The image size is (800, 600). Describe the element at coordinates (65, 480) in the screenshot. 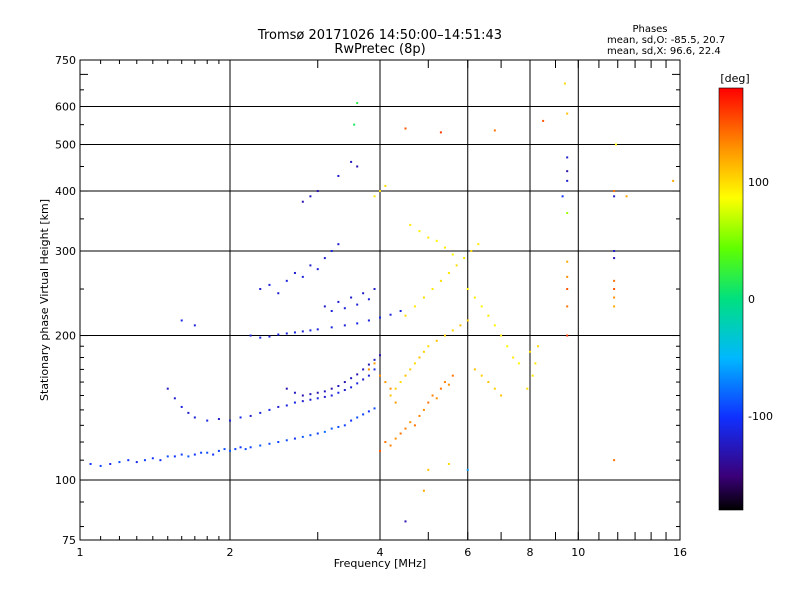

I see `y-tick-label: 100` at that location.